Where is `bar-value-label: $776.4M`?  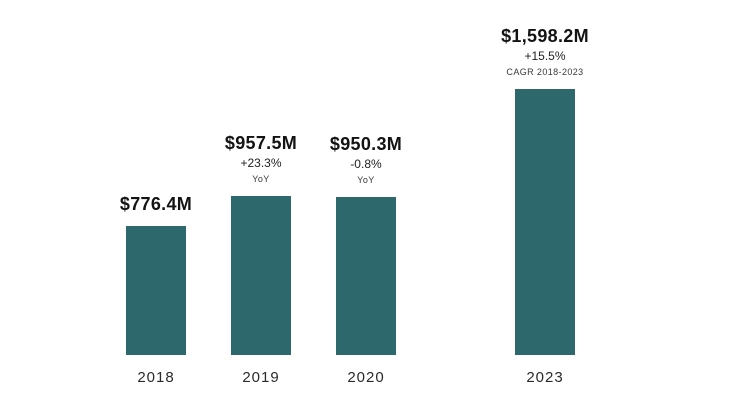
bar-value-label: $776.4M is located at coordinates (156, 204).